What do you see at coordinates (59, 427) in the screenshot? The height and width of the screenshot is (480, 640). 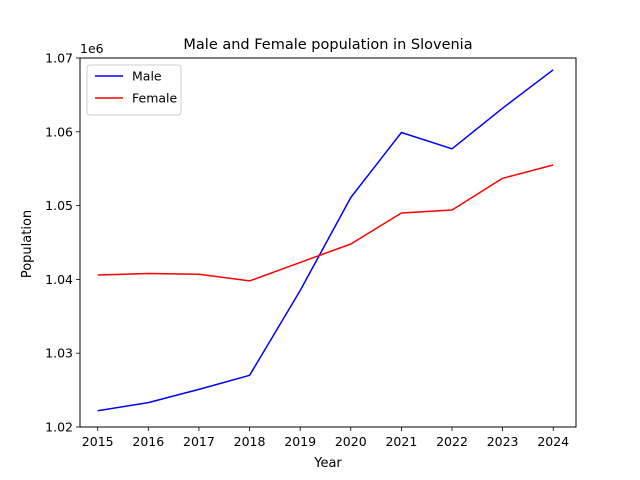 I see `y-tick-label: 1.02` at bounding box center [59, 427].